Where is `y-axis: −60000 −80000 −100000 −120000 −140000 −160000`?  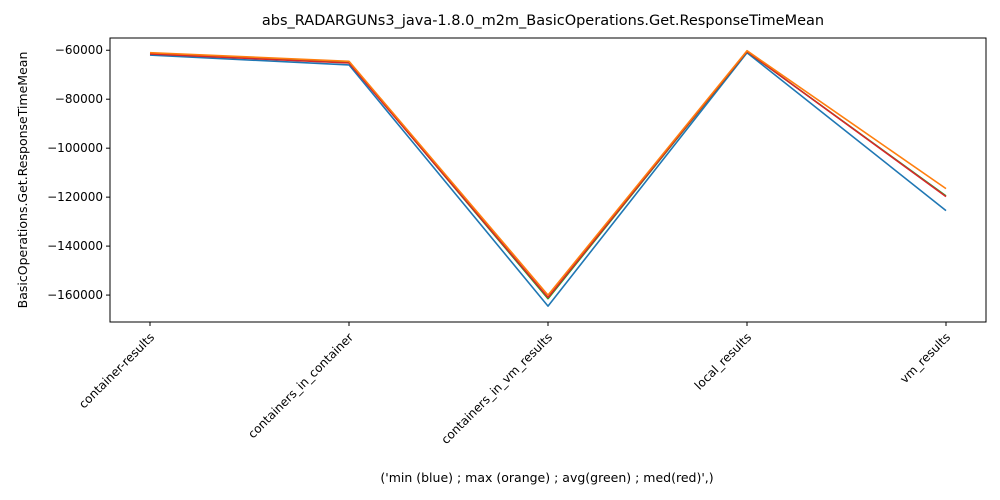
y-axis: −60000 −80000 −100000 −120000 −140000 −160000 is located at coordinates (78, 172).